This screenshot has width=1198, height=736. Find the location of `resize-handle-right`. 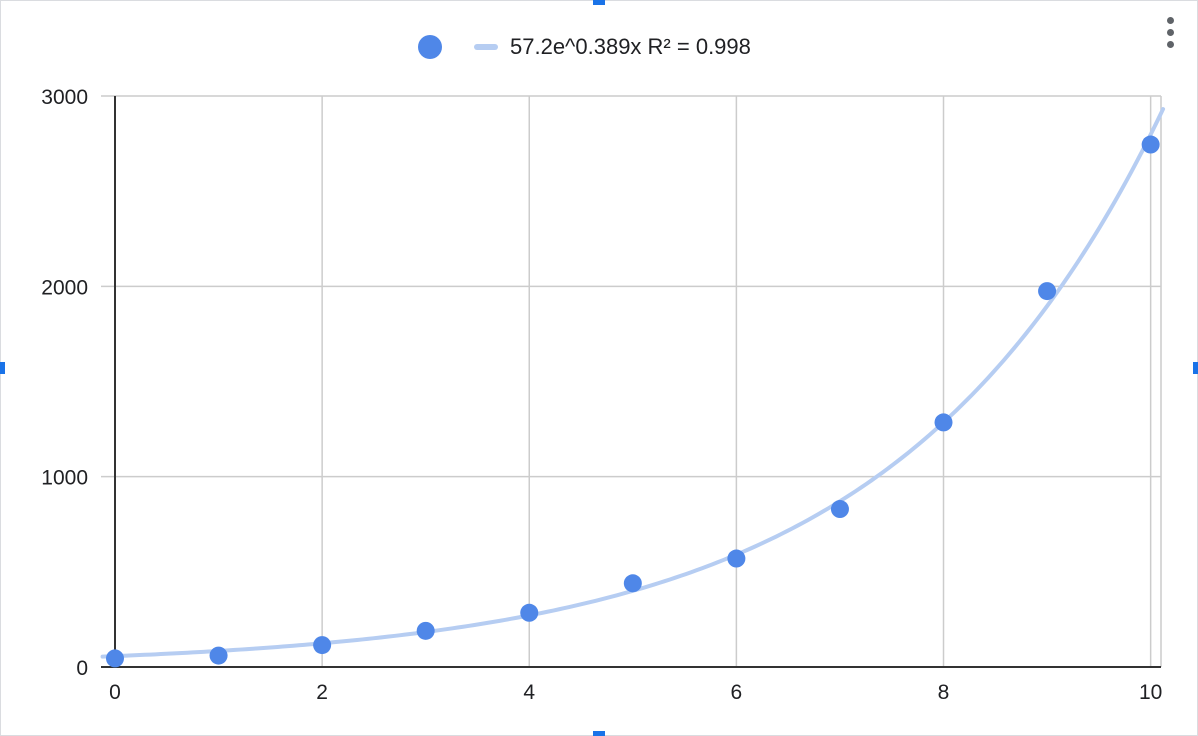

resize-handle-right is located at coordinates (1195, 368).